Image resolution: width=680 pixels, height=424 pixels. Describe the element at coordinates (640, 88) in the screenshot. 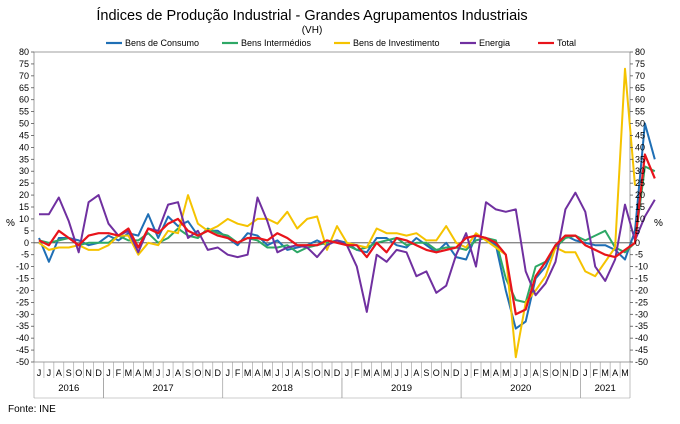

I see `y-tick-label-right: 65` at that location.